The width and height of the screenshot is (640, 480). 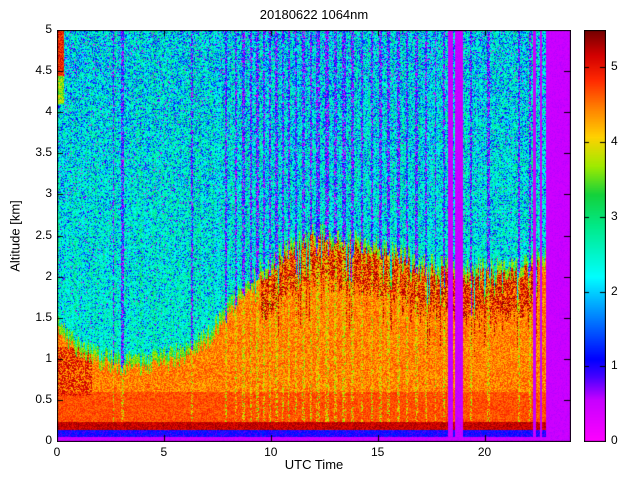 What do you see at coordinates (614, 290) in the screenshot?
I see `colorbar-tick-label: 2` at bounding box center [614, 290].